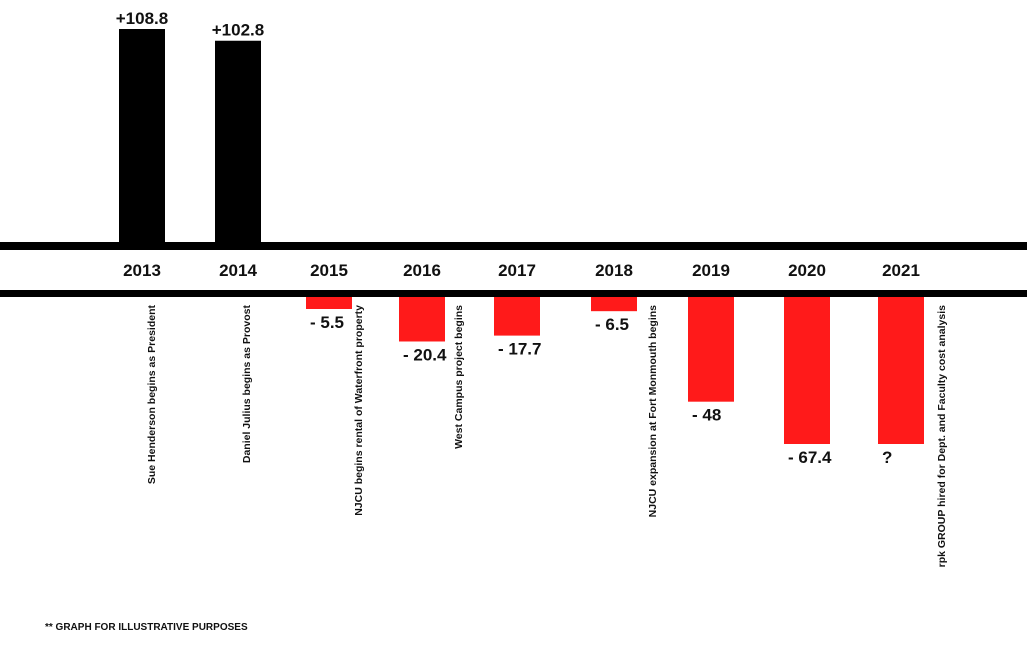 The image size is (1027, 646). Describe the element at coordinates (422, 319) in the screenshot. I see `bar-2016` at that location.